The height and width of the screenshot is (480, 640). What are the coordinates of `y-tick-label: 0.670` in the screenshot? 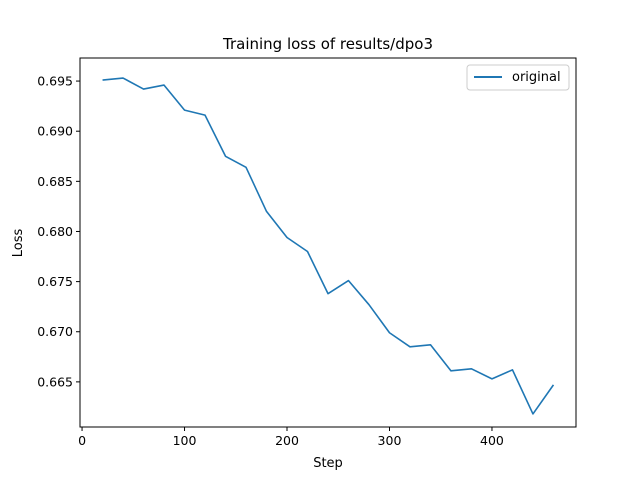 It's located at (55, 331).